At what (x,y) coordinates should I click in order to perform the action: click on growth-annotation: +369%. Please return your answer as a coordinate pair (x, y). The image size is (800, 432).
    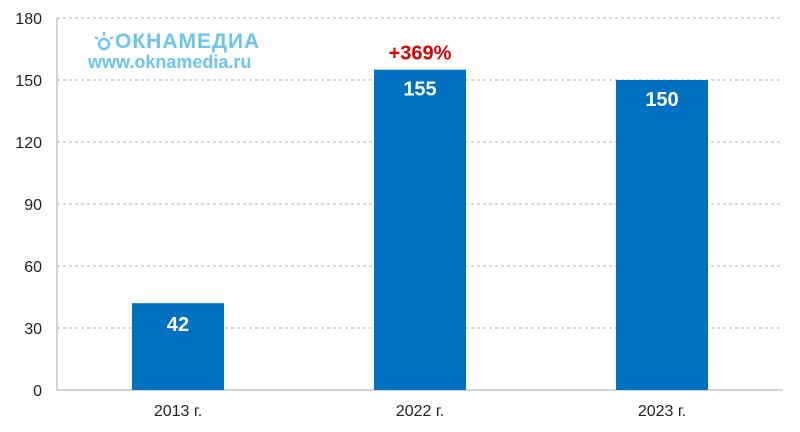
    Looking at the image, I should click on (420, 54).